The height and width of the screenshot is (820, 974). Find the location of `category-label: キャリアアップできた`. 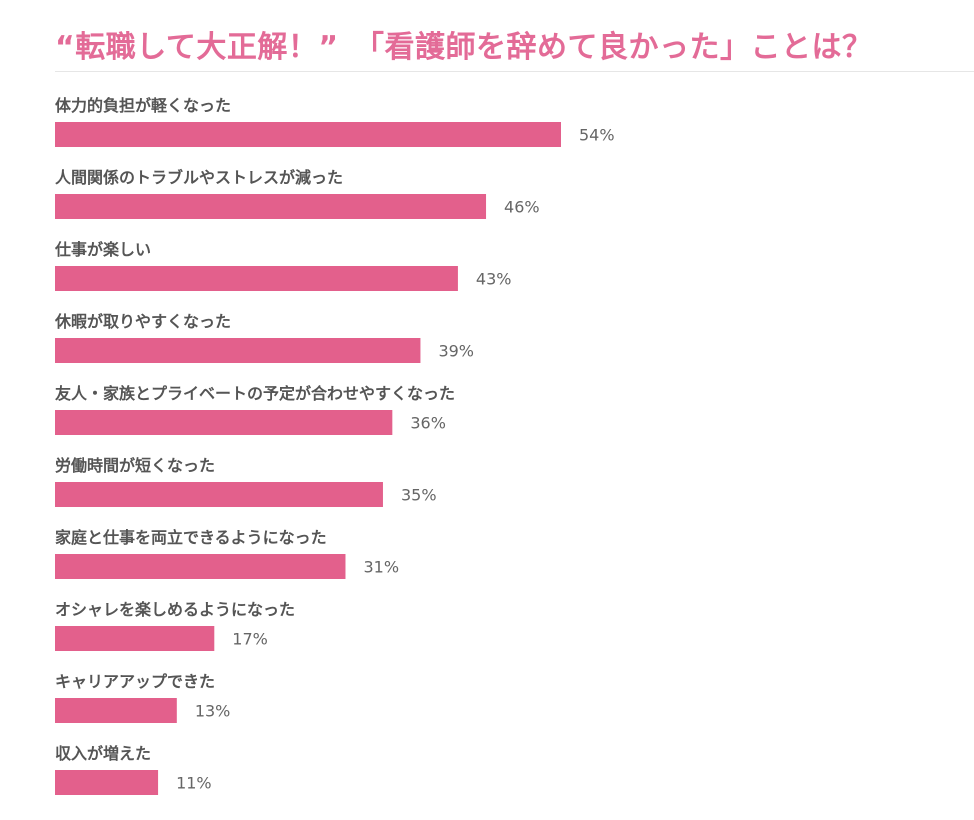

category-label: キャリアアップできた is located at coordinates (135, 681).